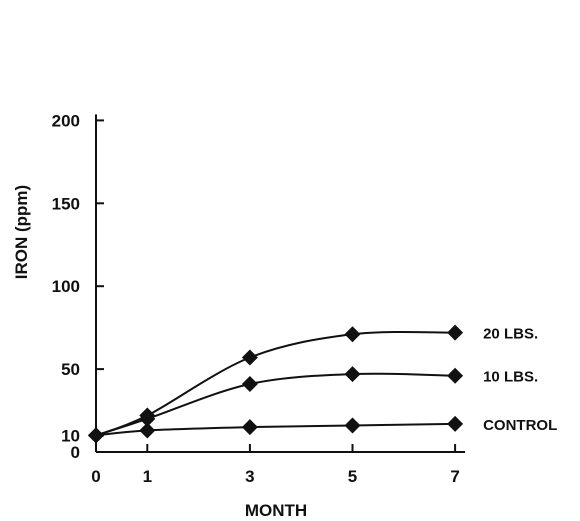 The height and width of the screenshot is (521, 580). Describe the element at coordinates (70, 435) in the screenshot. I see `y-tick-label: 10` at that location.